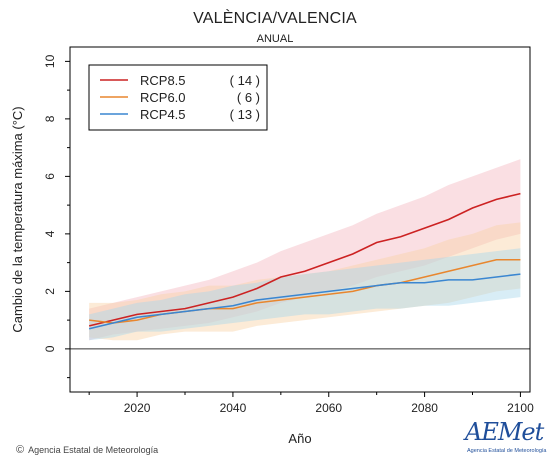 Image resolution: width=550 pixels, height=462 pixels. I want to click on credit: © Agencia Estatal de Meteorología, so click(87, 450).